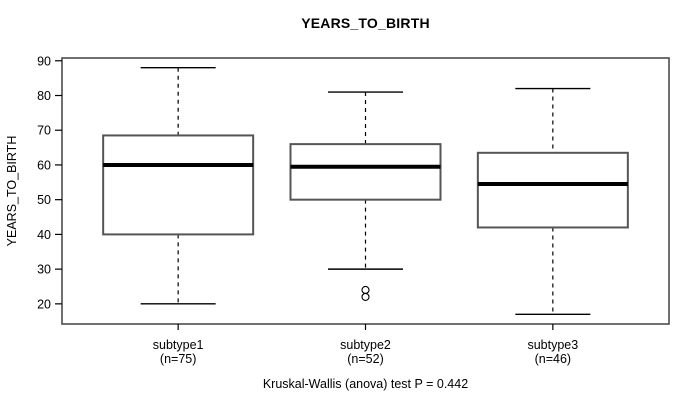  What do you see at coordinates (178, 359) in the screenshot?
I see `group-sublabel: (n=75)` at bounding box center [178, 359].